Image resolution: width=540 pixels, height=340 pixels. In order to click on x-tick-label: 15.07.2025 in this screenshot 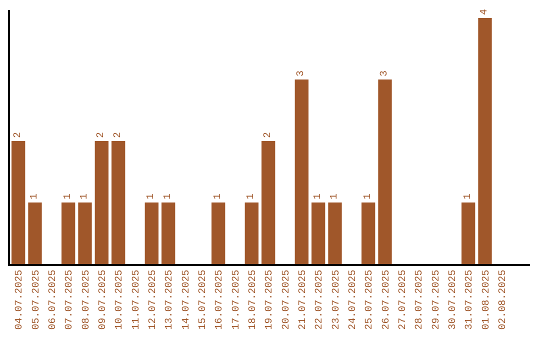, I will do `click(203, 300)`.